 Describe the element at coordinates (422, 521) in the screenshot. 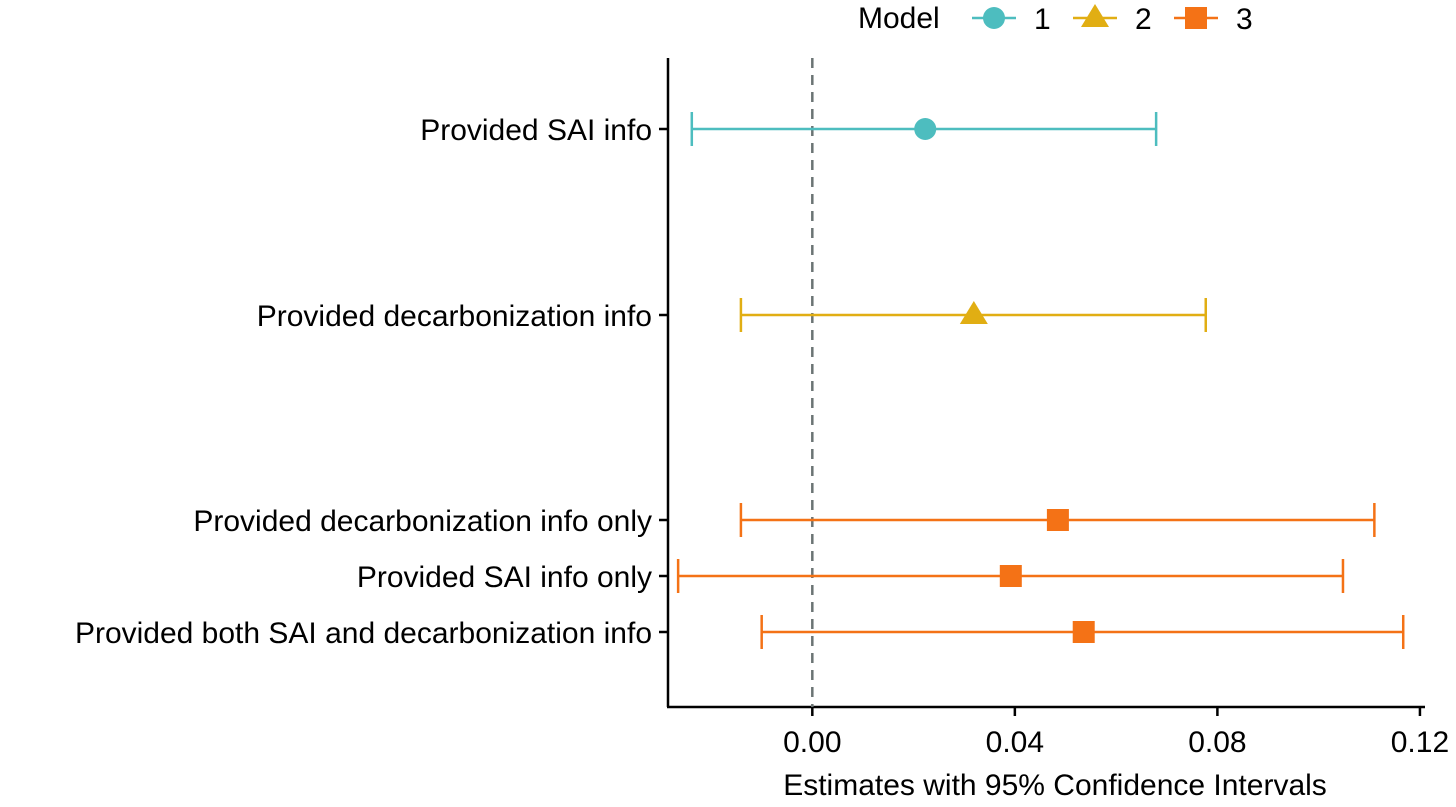

I see `row-label: Provided decarbonization info only` at that location.